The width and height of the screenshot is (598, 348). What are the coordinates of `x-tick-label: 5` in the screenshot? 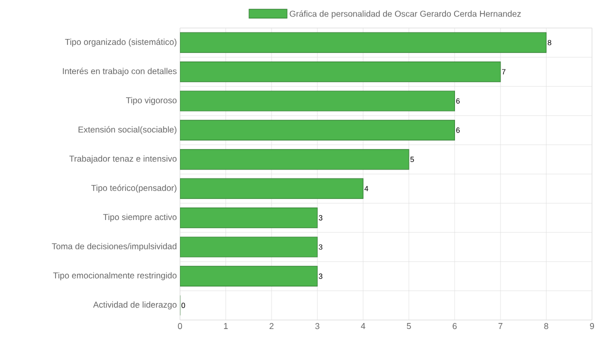 It's located at (408, 326).